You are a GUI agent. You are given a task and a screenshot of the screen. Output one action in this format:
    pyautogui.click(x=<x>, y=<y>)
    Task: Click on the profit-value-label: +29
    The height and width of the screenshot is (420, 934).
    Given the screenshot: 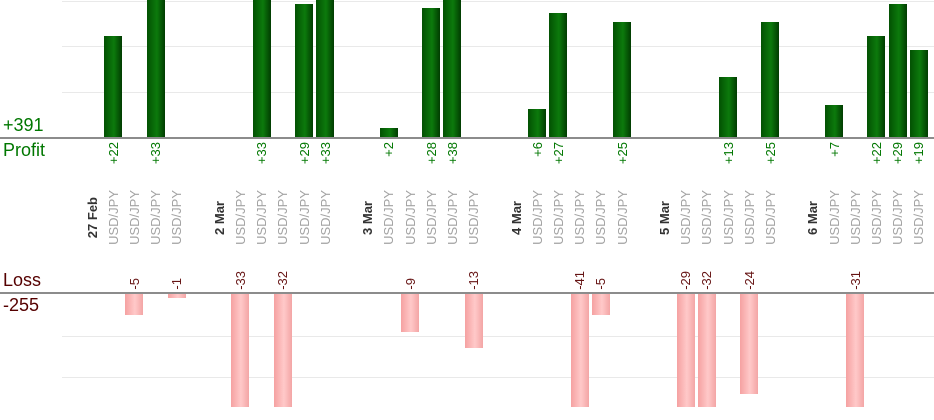 What is the action you would take?
    pyautogui.click(x=898, y=153)
    